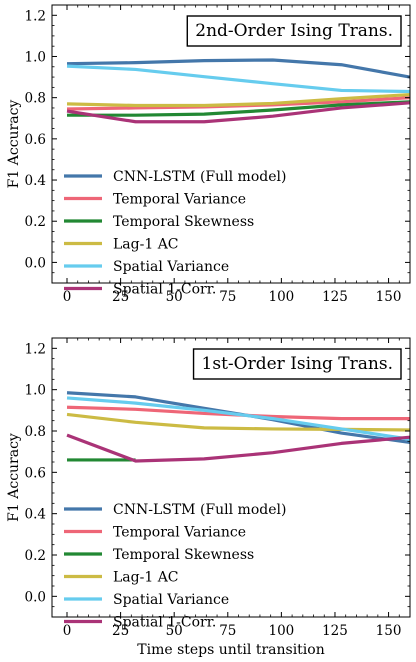 This screenshot has width=416, height=662. Describe the element at coordinates (230, 650) in the screenshot. I see `x-axis-label: Time steps until transition` at that location.